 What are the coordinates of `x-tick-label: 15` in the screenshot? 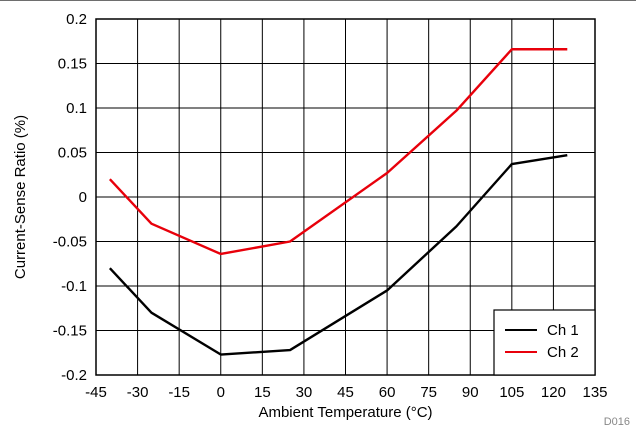 It's located at (262, 392).